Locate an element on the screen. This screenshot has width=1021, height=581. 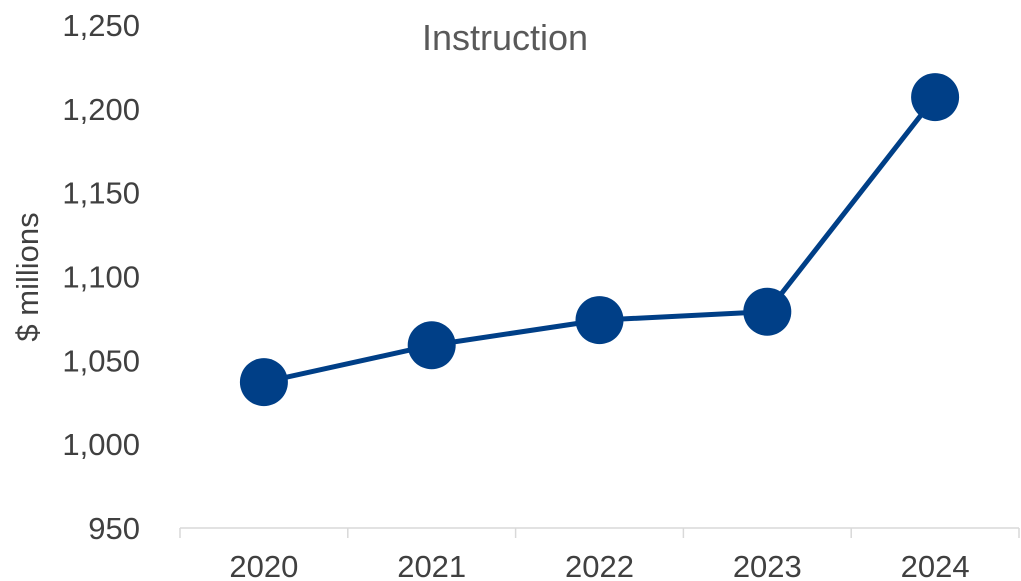
y-axis-ticks: 950 1,000 1,050 1,100 1,150 1,200 1,250 is located at coordinates (101, 277).